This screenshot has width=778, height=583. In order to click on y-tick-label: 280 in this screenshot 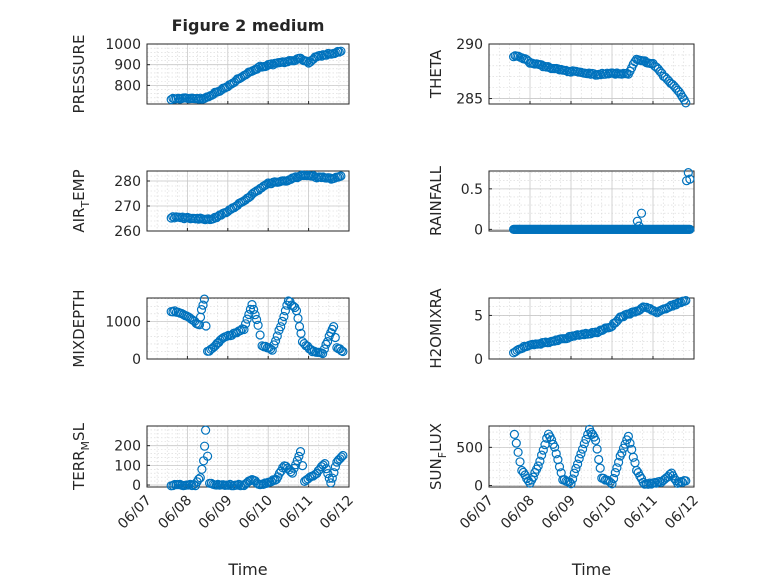, I will do `click(127, 182)`.